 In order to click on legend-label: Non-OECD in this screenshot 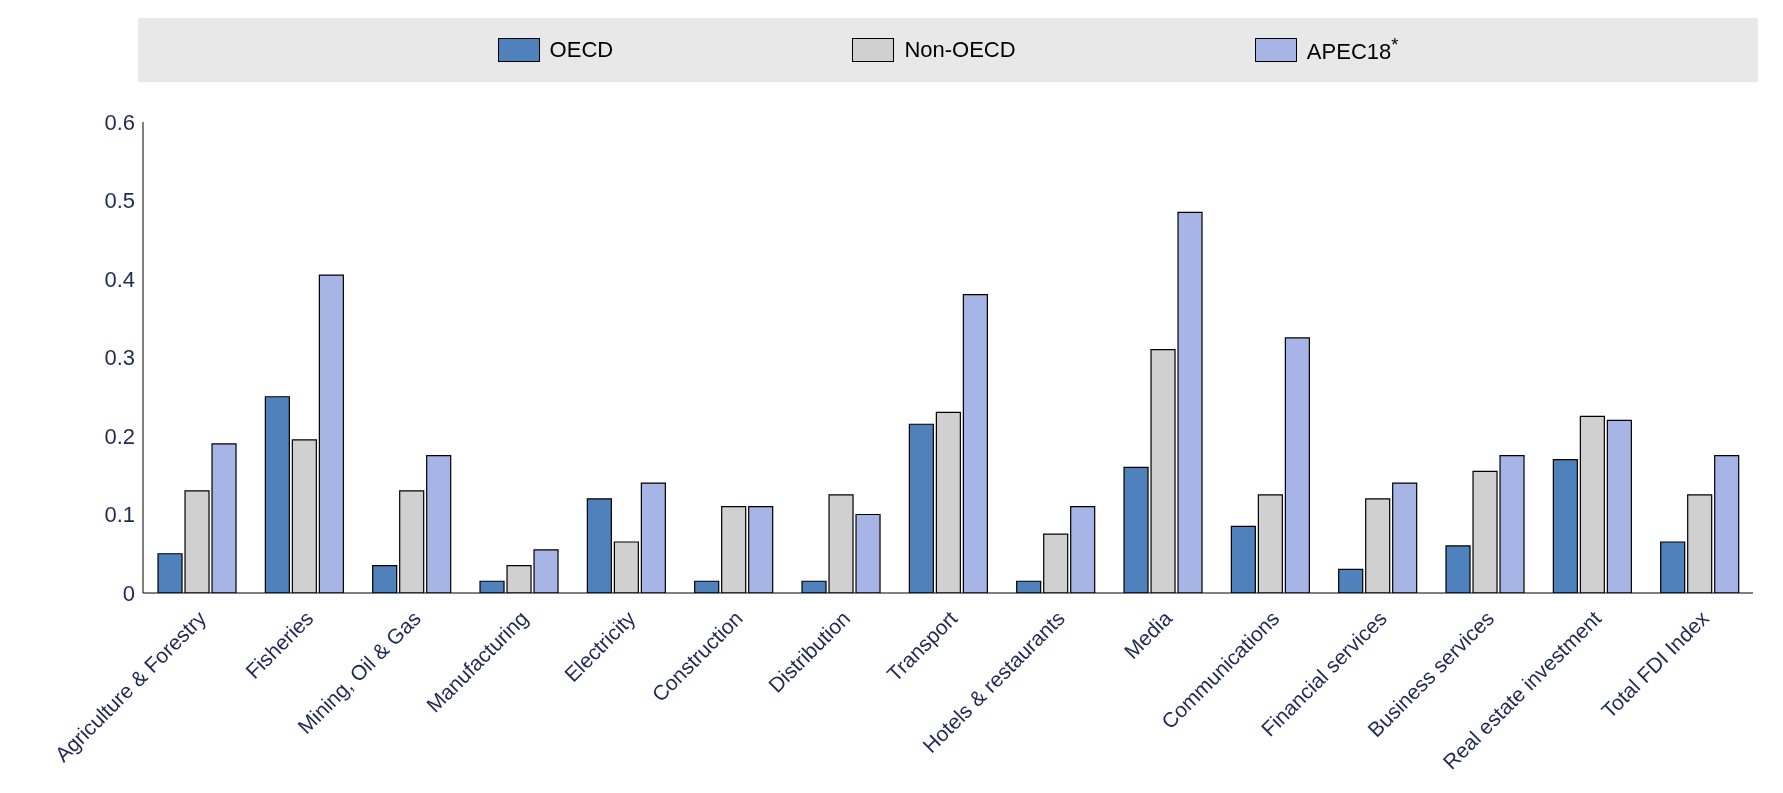, I will do `click(960, 50)`.